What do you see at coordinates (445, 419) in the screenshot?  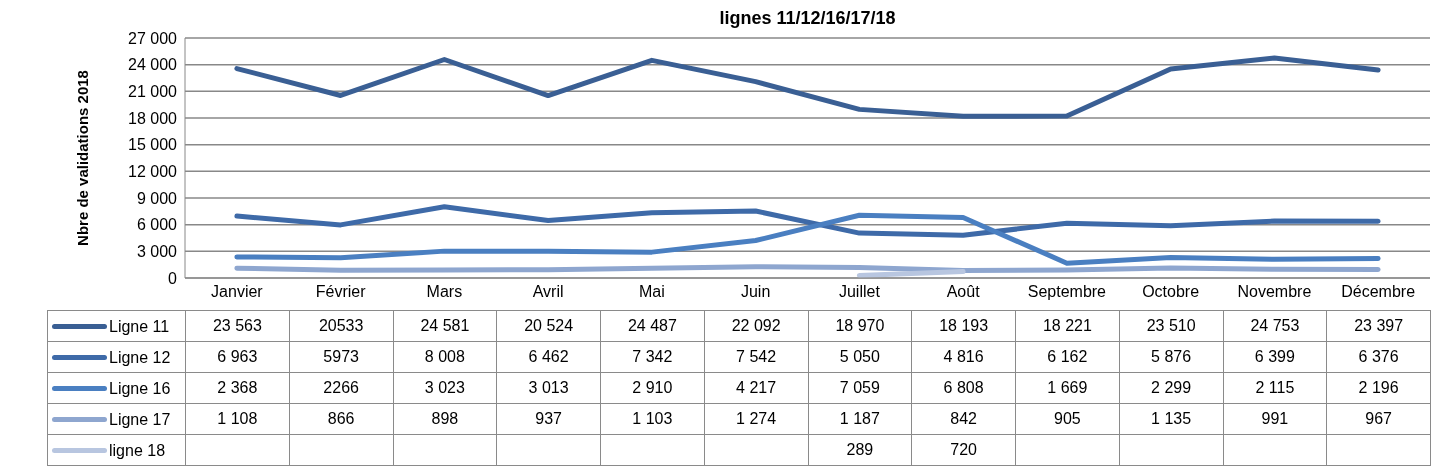 I see `data-label: 898` at bounding box center [445, 419].